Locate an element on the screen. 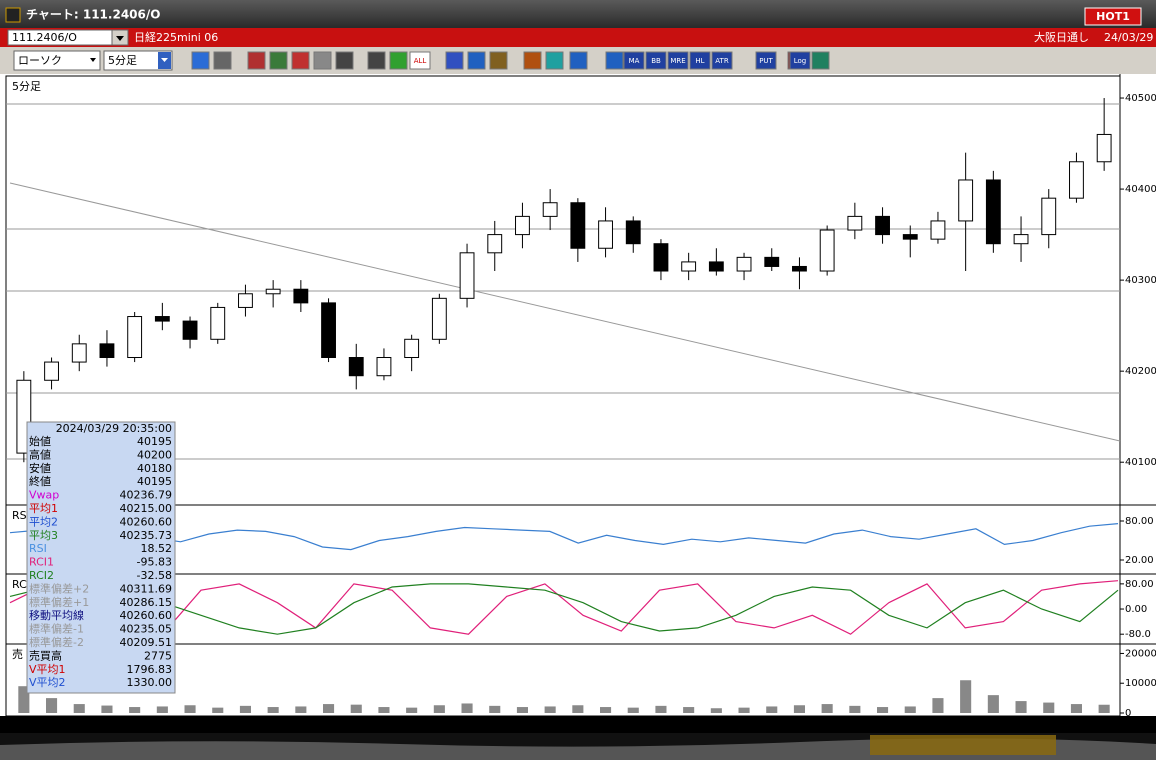 This screenshot has height=760, width=1156. info-value: -32.58 is located at coordinates (154, 575).